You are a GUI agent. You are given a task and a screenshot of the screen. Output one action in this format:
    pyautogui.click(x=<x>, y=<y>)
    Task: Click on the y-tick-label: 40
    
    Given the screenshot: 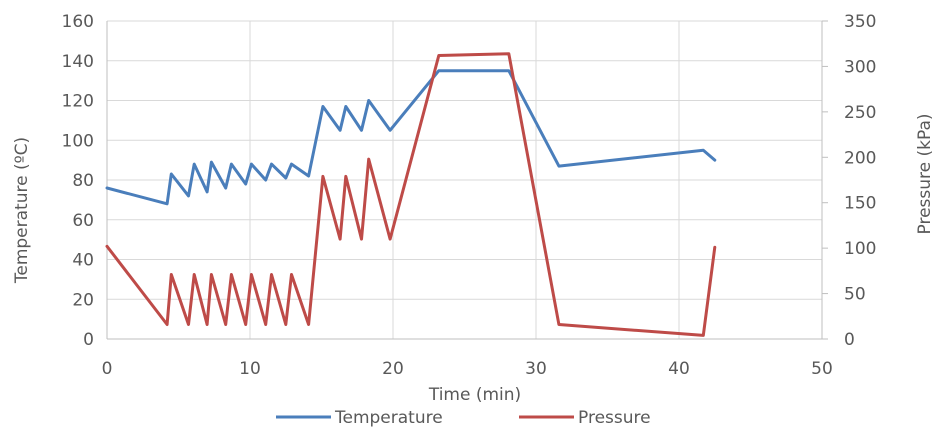 What is the action you would take?
    pyautogui.click(x=83, y=261)
    